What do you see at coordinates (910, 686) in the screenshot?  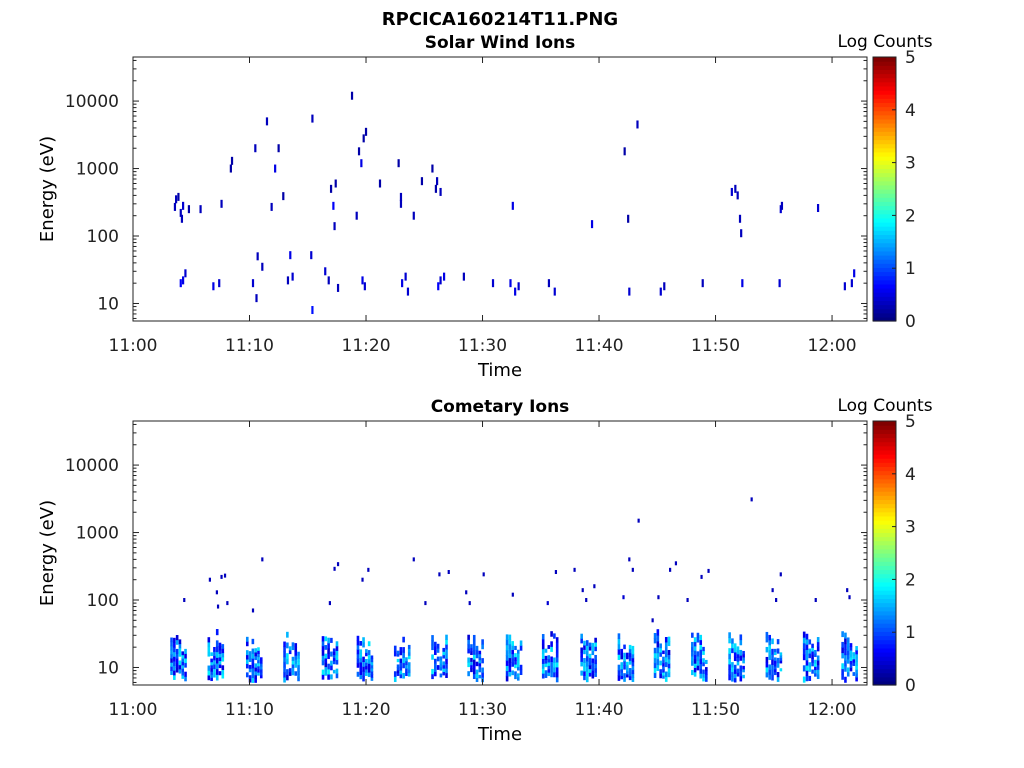 I see `colorbar-tick-label: 0` at bounding box center [910, 686].